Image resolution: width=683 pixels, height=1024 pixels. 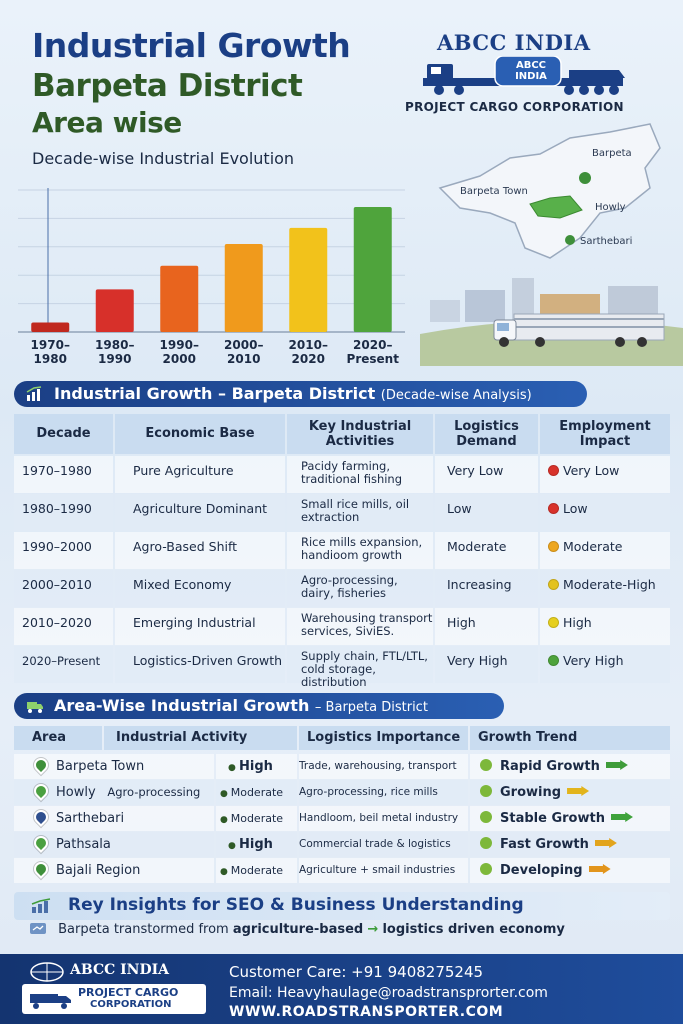 What do you see at coordinates (486, 512) in the screenshot?
I see `cell-logistics-demand: Low` at bounding box center [486, 512].